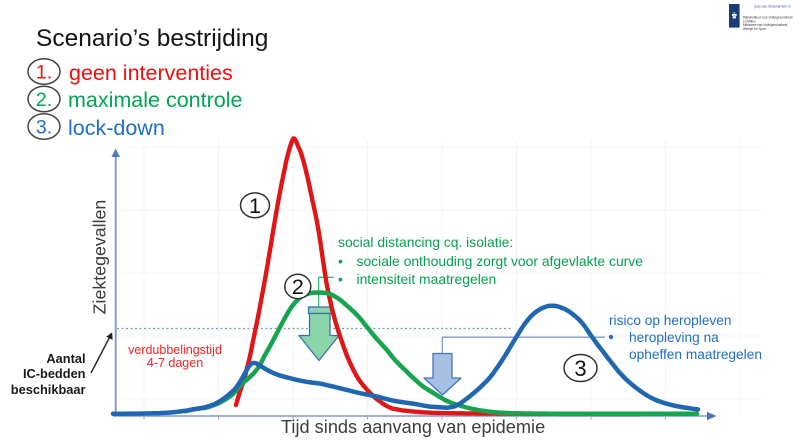 The height and width of the screenshot is (447, 800). What do you see at coordinates (44, 72) in the screenshot?
I see `svg-text: 1.` at bounding box center [44, 72].